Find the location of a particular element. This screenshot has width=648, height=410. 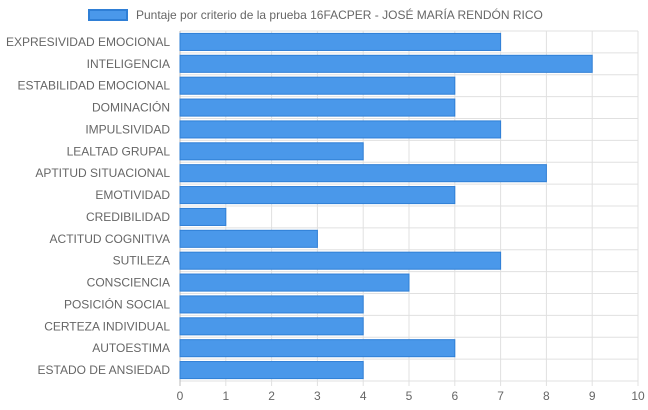

x-tick-label: 9 is located at coordinates (592, 396).